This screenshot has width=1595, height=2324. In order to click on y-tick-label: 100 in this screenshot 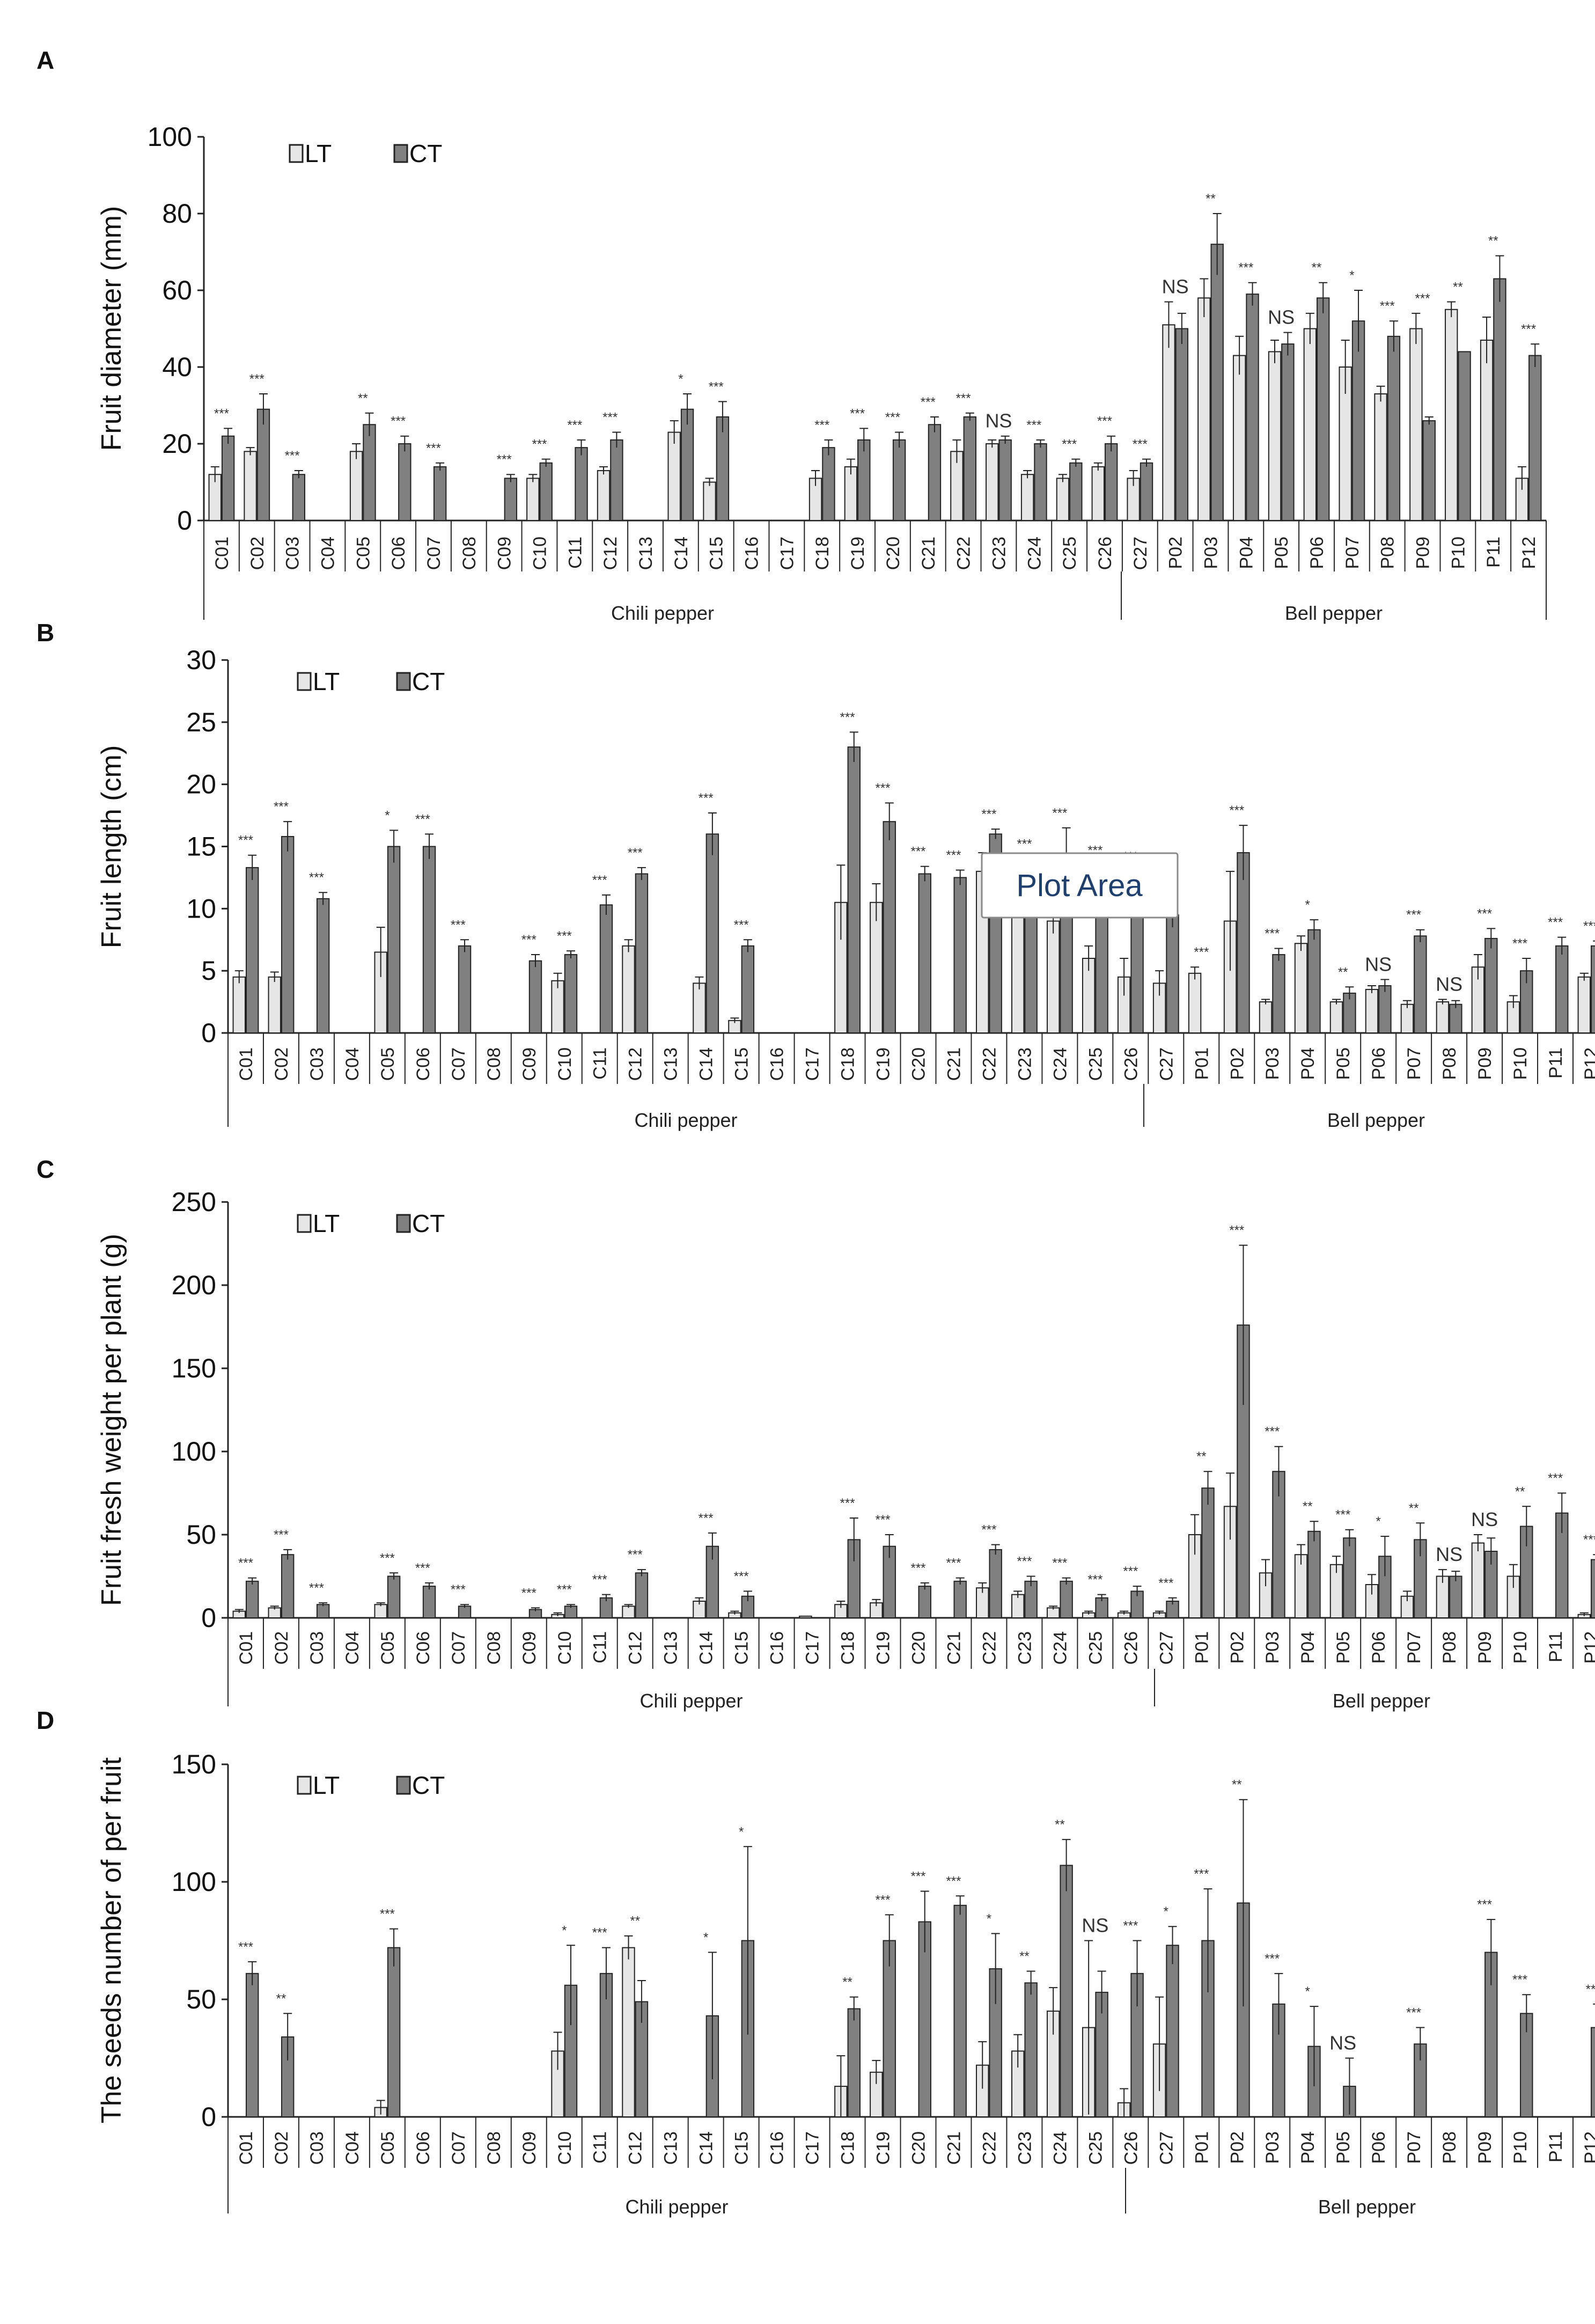, I will do `click(170, 137)`.